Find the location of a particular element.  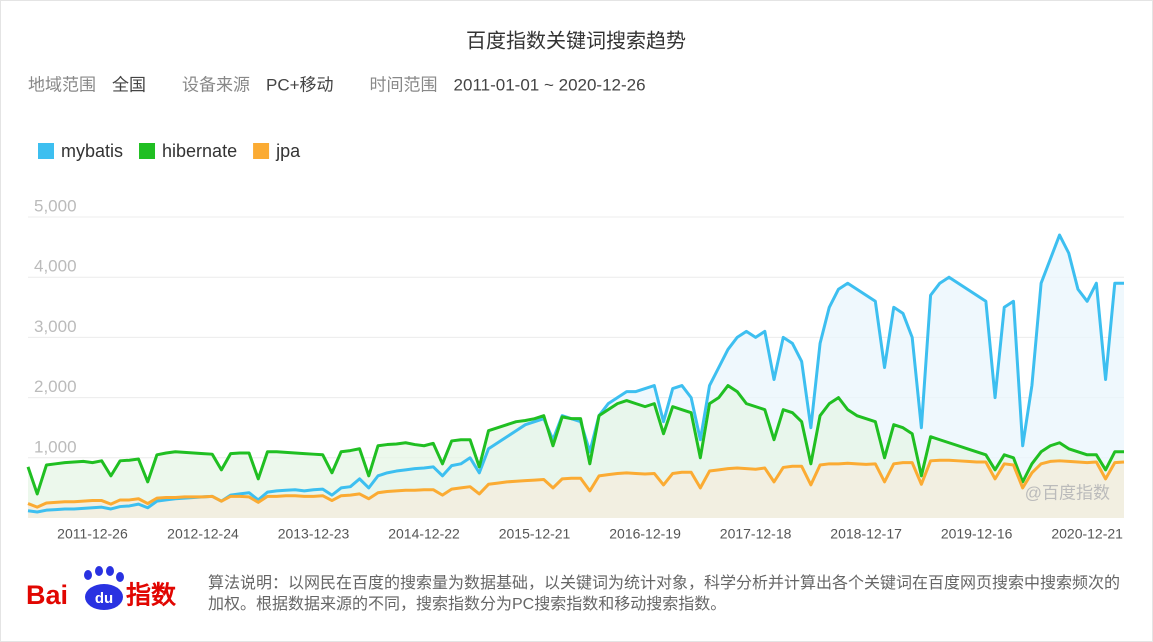

area is located at coordinates (576, 489).